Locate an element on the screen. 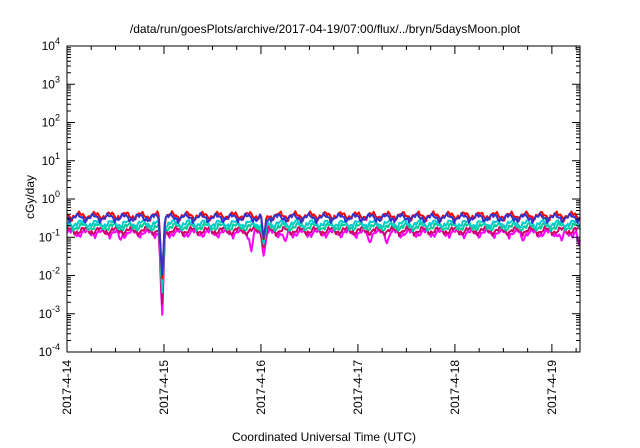  y-axis-title: cGy/day is located at coordinates (30, 197).